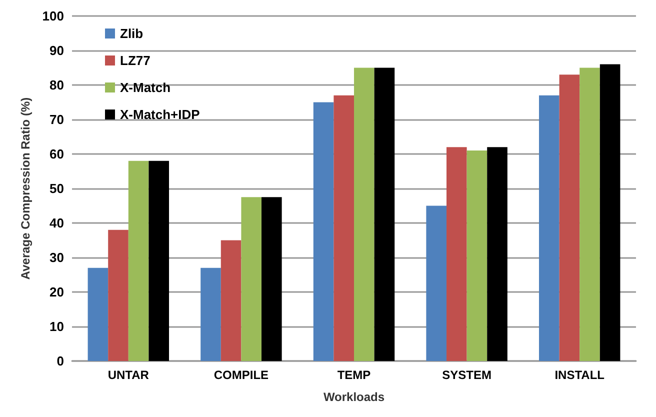 Image resolution: width=656 pixels, height=417 pixels. What do you see at coordinates (57, 119) in the screenshot?
I see `y-tick-label: 70` at bounding box center [57, 119].